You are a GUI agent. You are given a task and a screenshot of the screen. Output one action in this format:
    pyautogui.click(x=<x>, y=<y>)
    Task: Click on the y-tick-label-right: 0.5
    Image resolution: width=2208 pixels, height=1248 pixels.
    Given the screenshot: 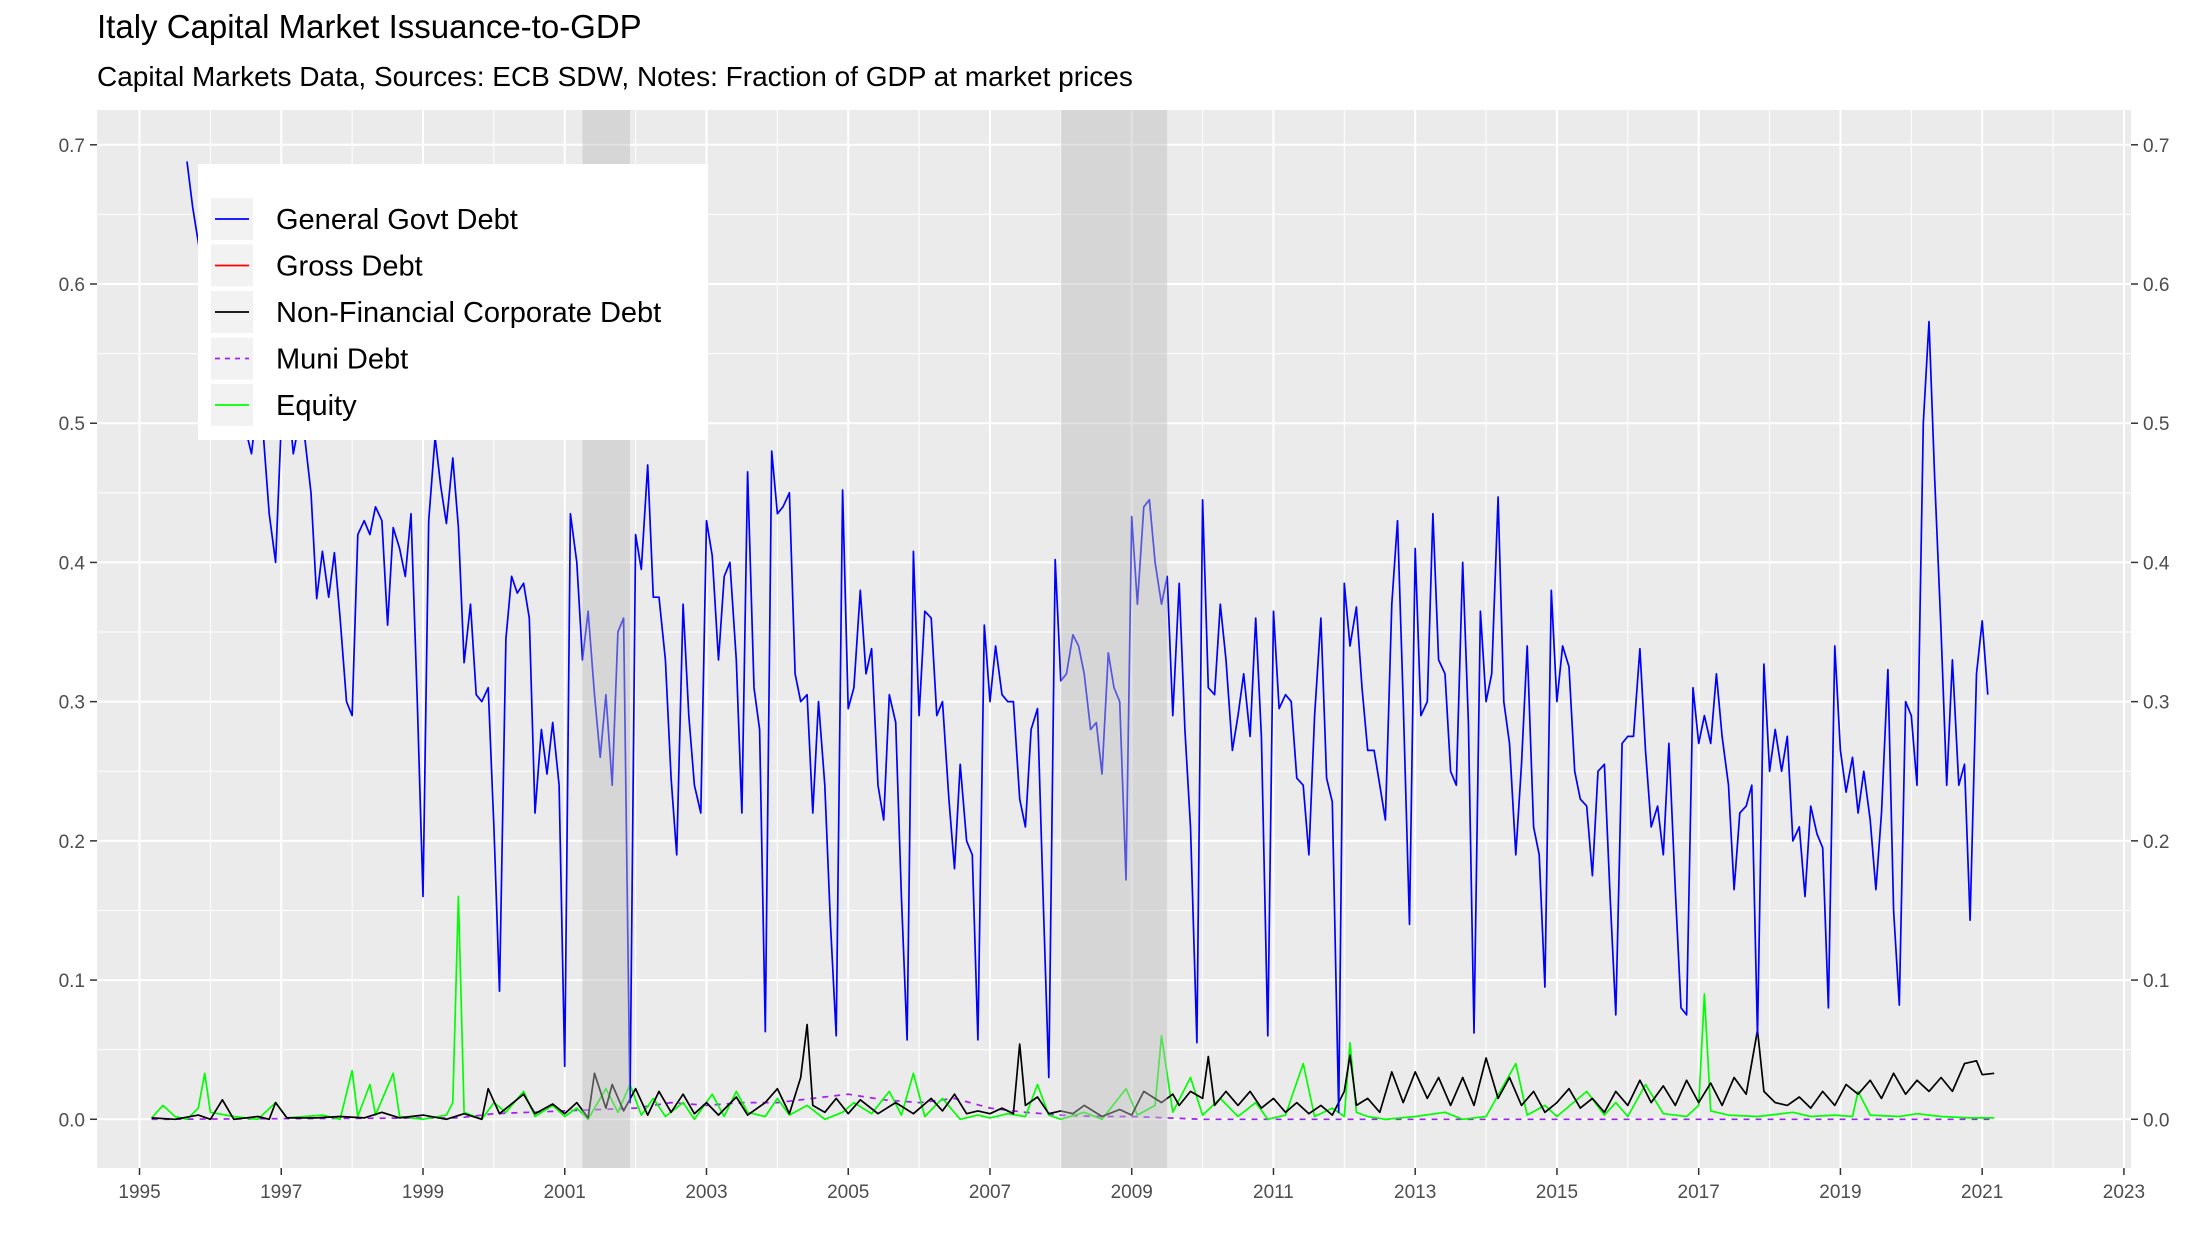 What is the action you would take?
    pyautogui.click(x=2156, y=424)
    